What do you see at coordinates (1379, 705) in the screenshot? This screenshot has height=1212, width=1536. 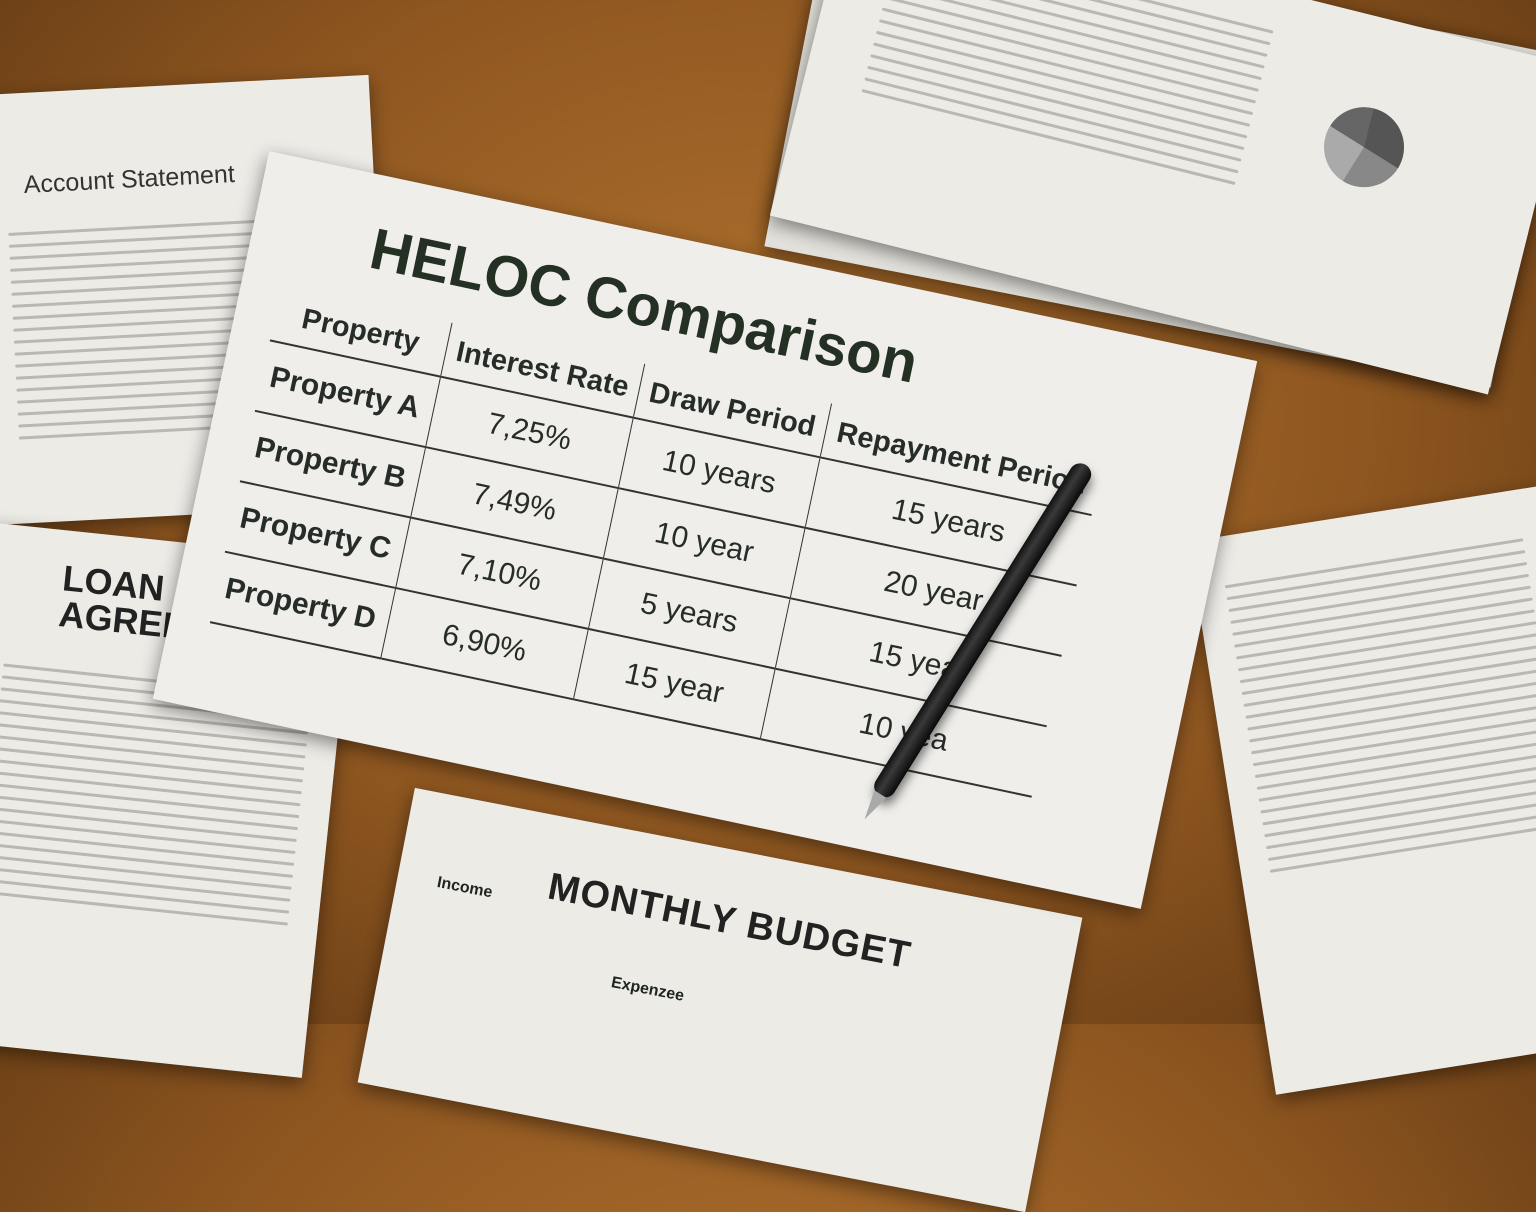 I see `table-lines` at bounding box center [1379, 705].